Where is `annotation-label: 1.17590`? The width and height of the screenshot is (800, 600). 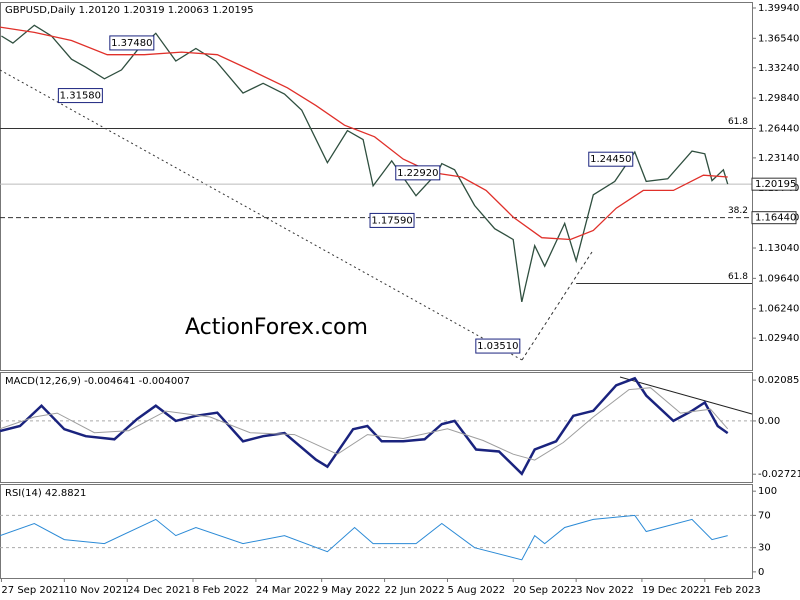
annotation-label: 1.17590 is located at coordinates (391, 220).